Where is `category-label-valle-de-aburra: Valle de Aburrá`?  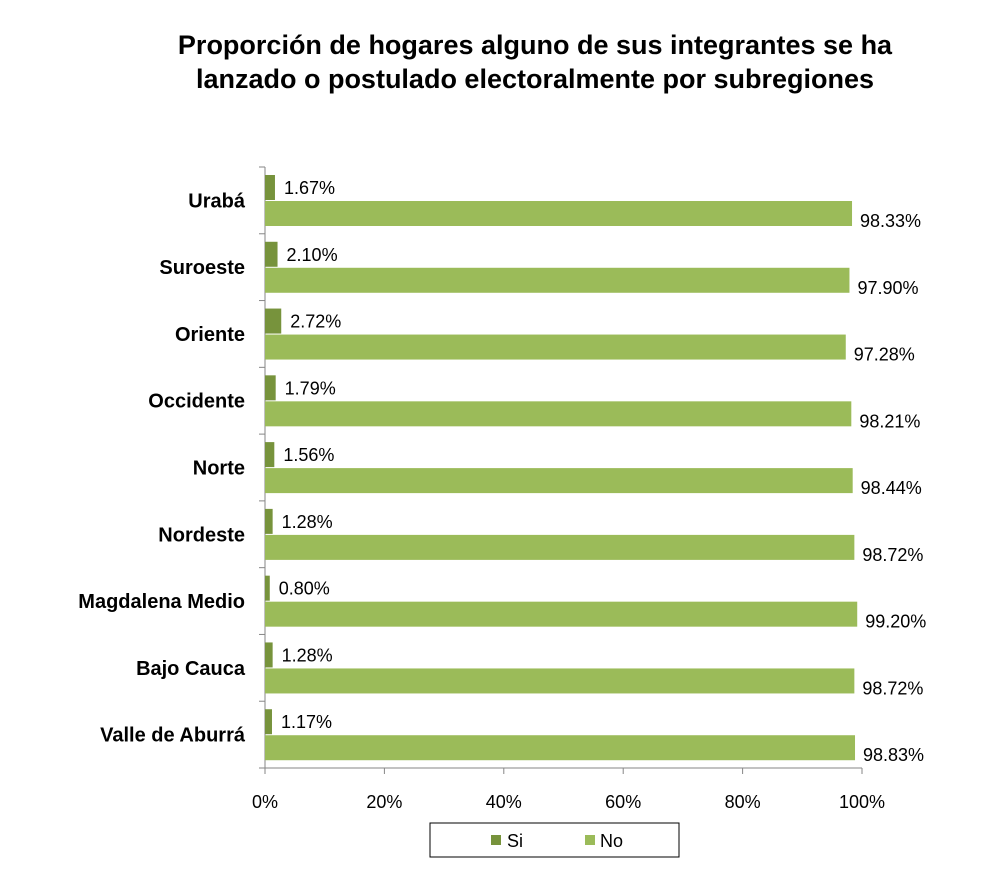 category-label-valle-de-aburra: Valle de Aburrá is located at coordinates (173, 736).